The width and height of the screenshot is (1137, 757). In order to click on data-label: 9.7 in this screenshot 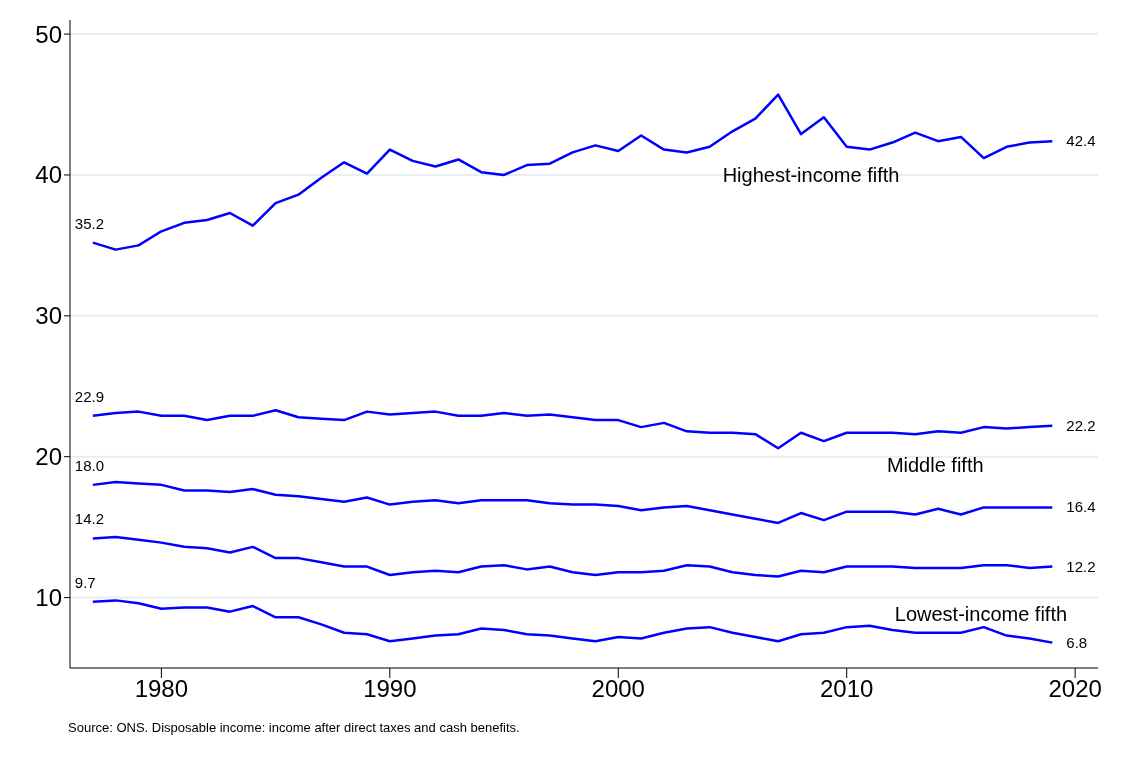, I will do `click(85, 582)`.